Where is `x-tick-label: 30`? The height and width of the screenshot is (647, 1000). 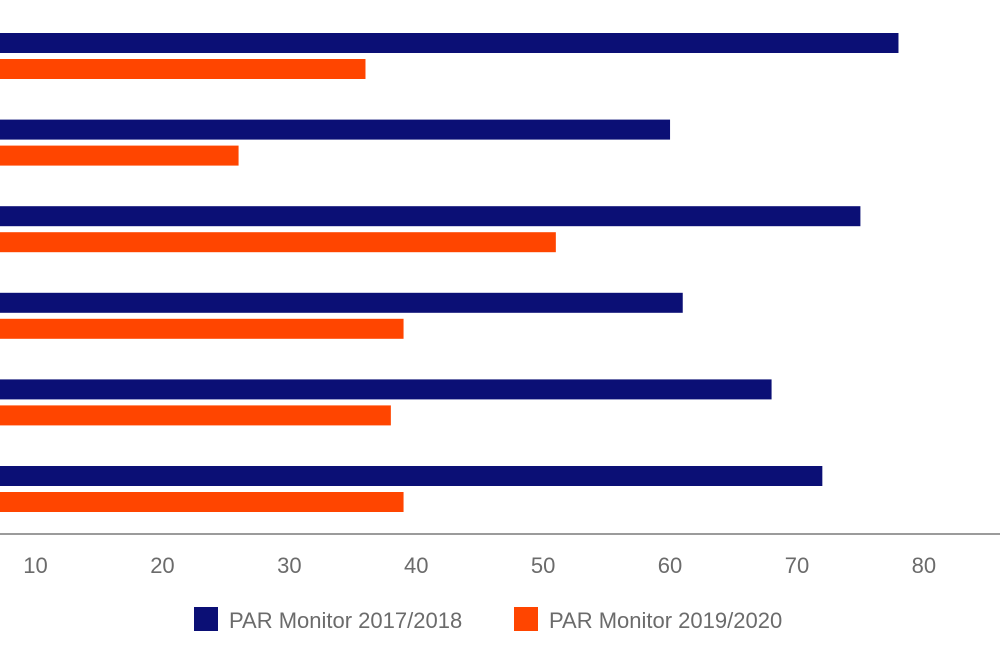
x-tick-label: 30 is located at coordinates (289, 565).